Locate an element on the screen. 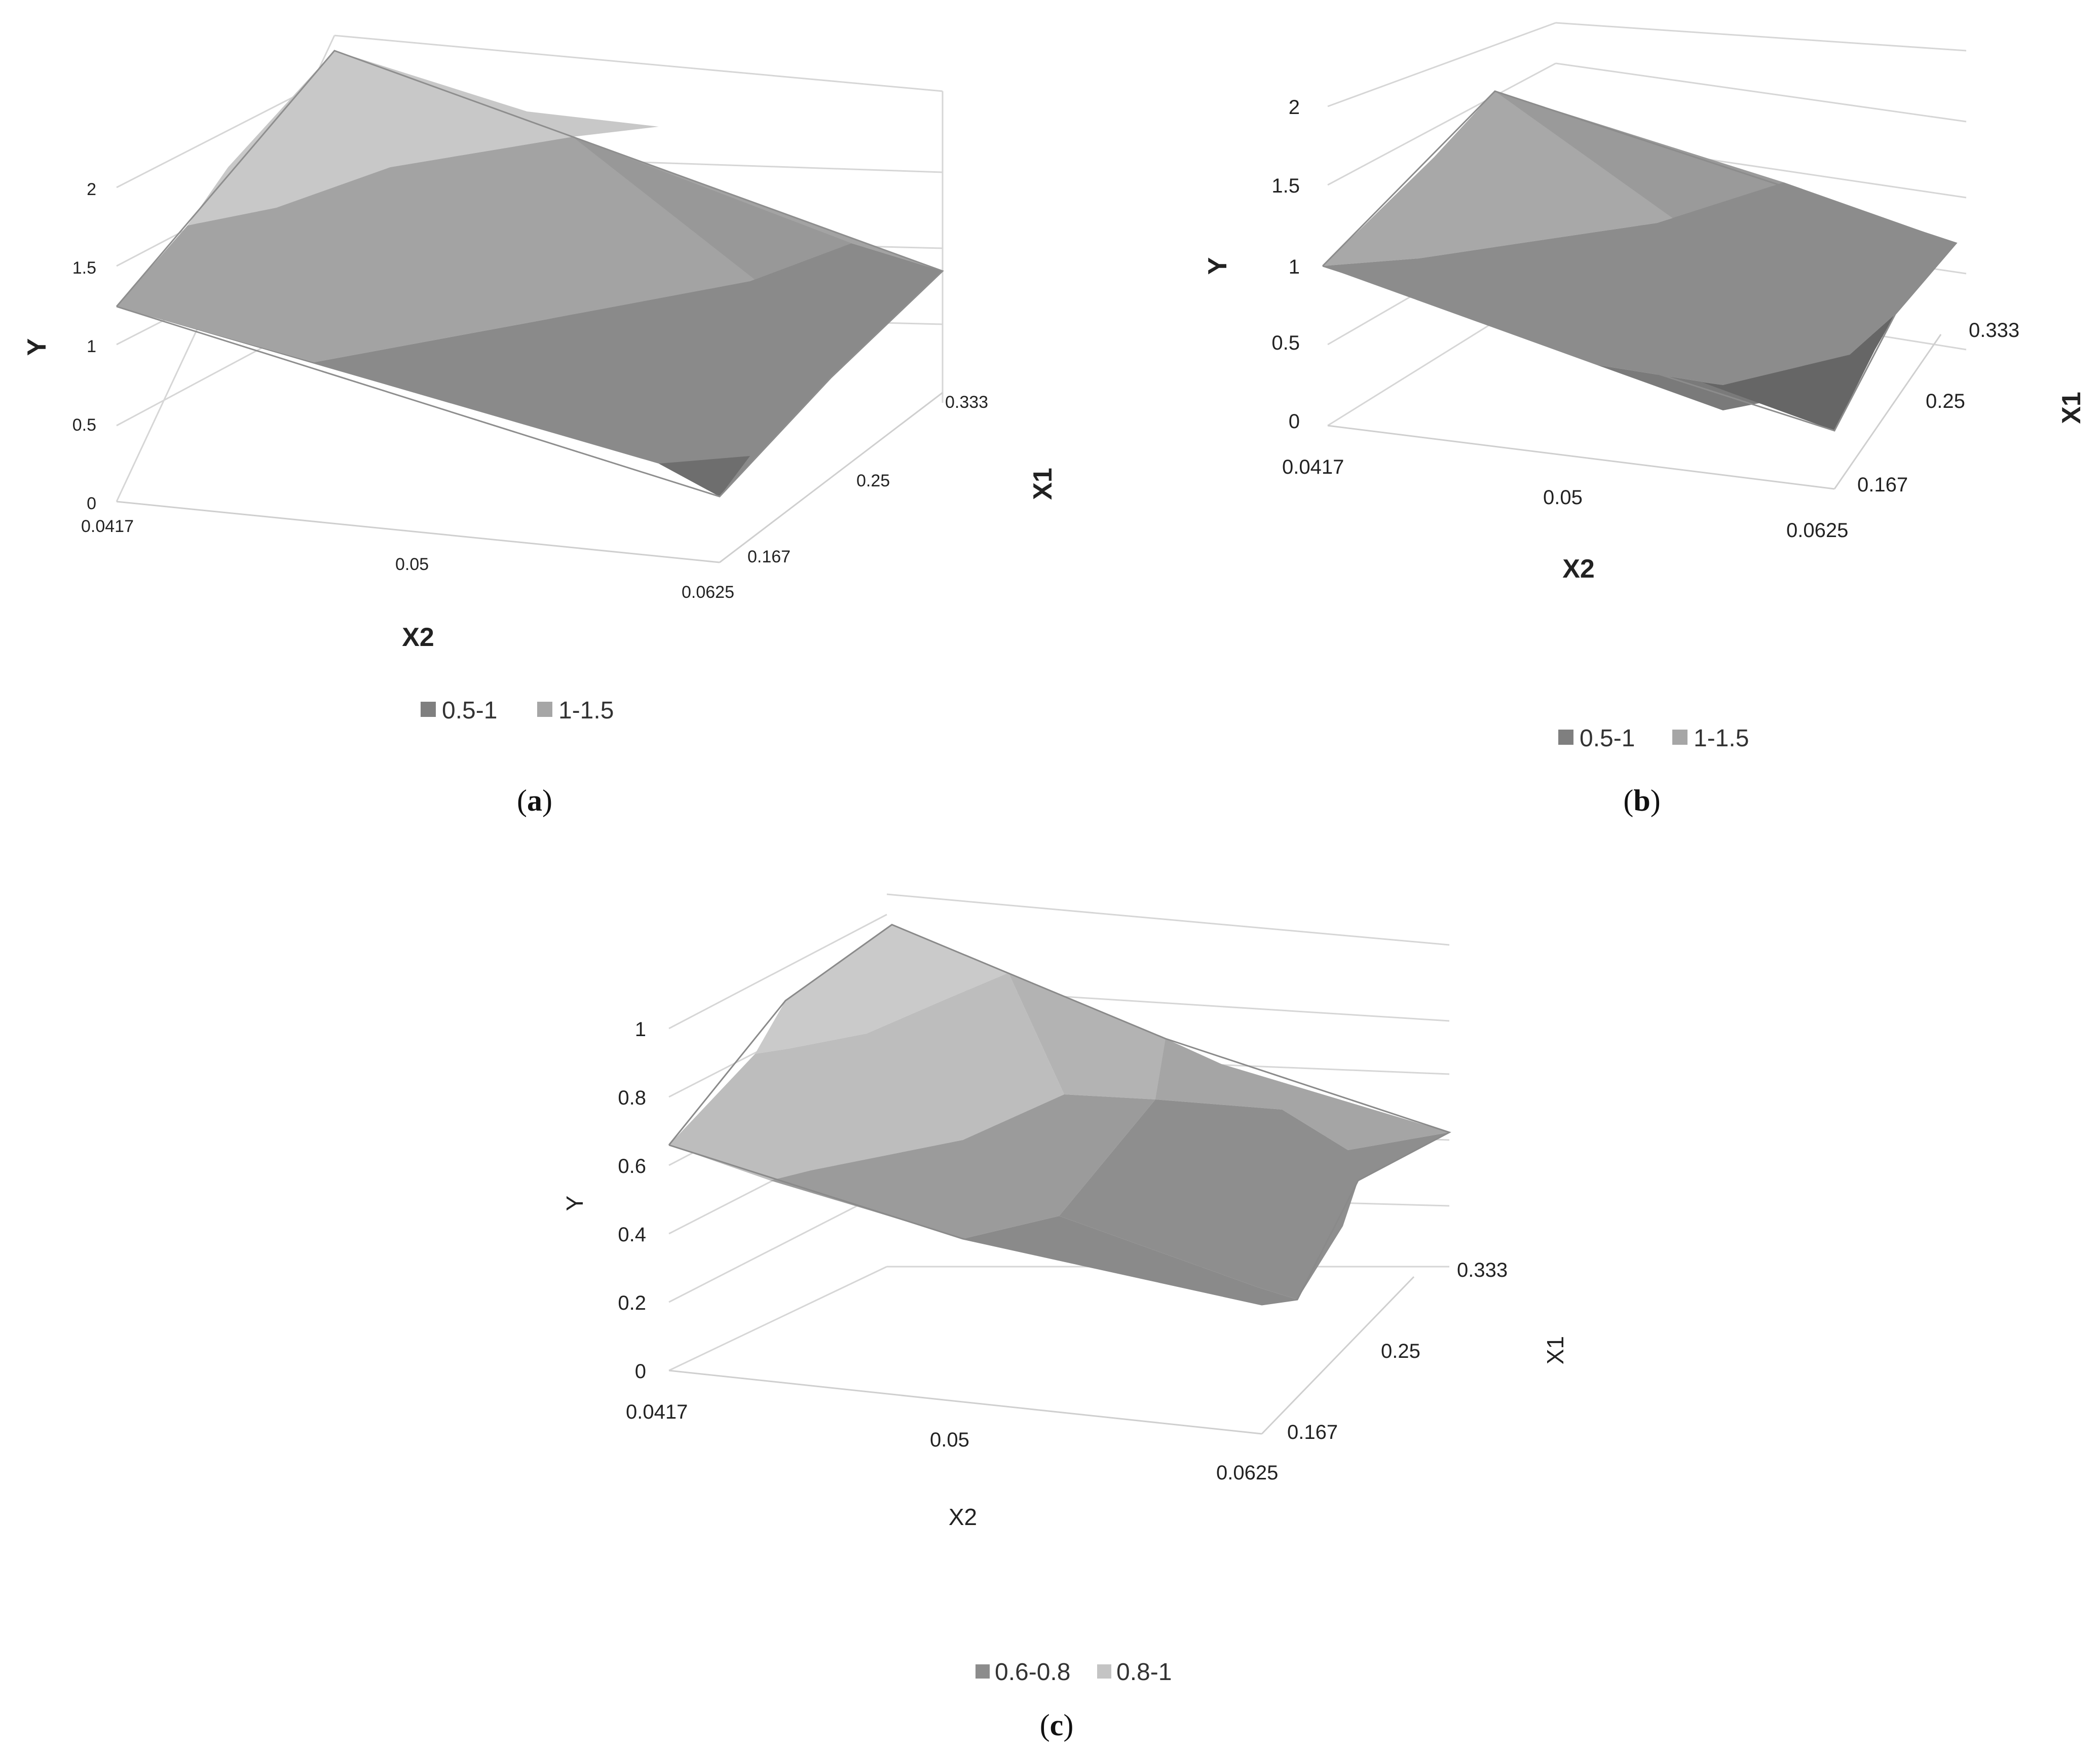 This screenshot has width=2100, height=1751. chart-b-x-ticks: 0.0417 0.05 0.0625 is located at coordinates (1565, 499).